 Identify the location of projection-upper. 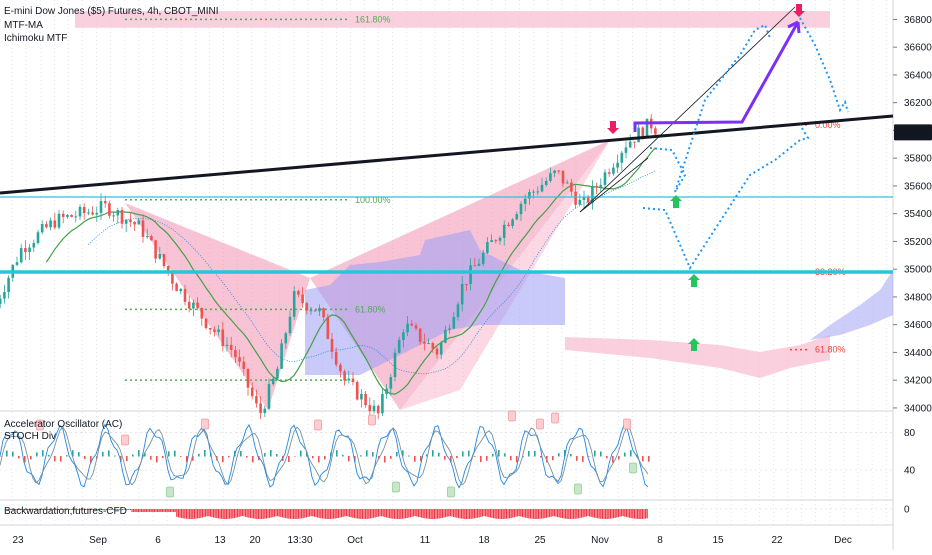
(710, 108).